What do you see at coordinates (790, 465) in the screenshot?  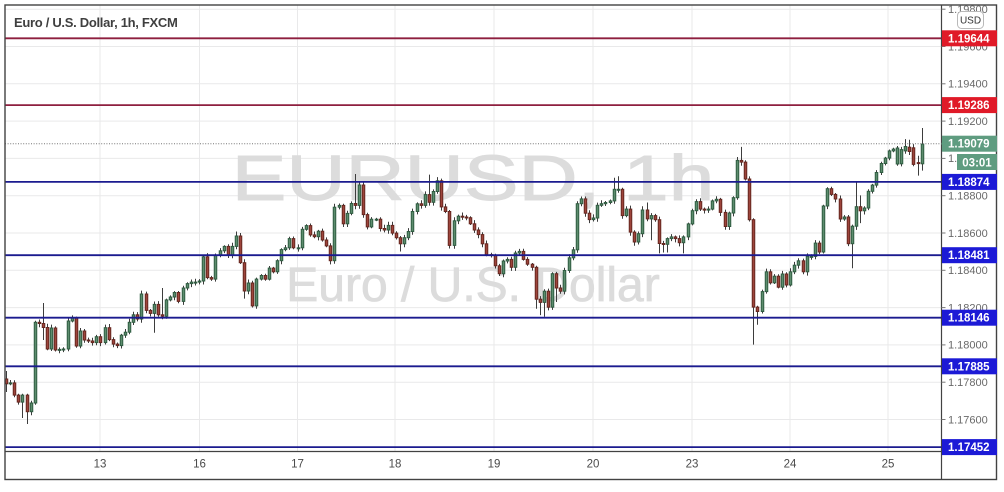 I see `svg-text: 24` at bounding box center [790, 465].